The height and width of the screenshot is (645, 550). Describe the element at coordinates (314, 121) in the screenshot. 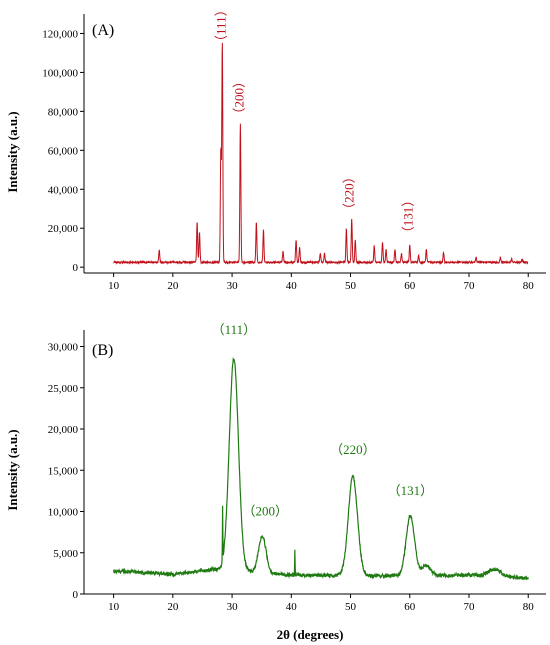

I see `panel-a-peak-labels: （111） （200） （220） （131）` at that location.